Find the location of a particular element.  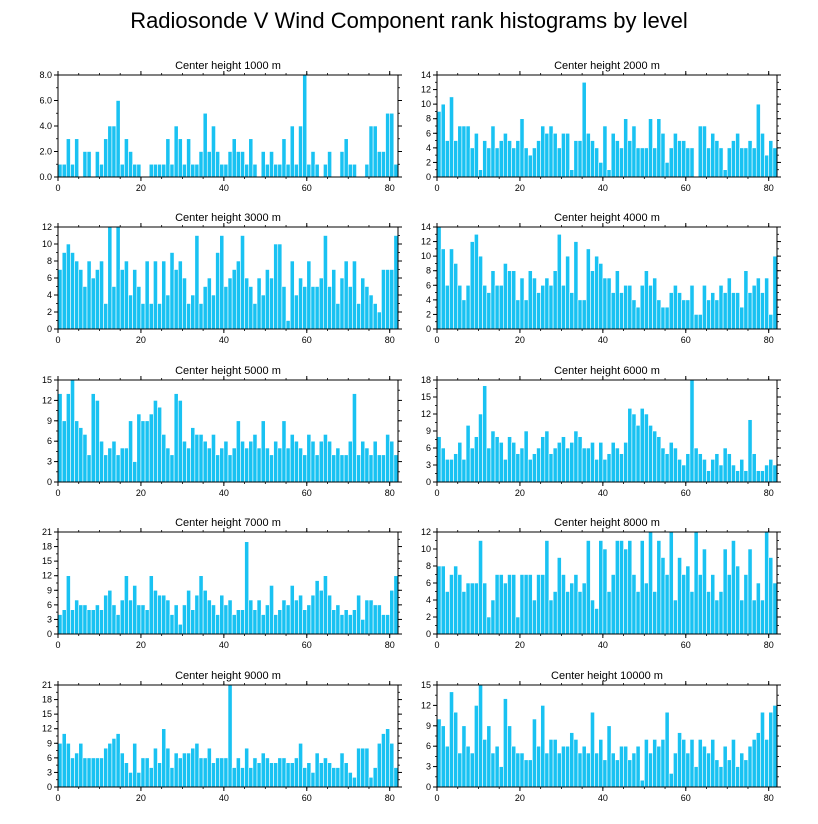

panel-2-ytick-label: 8 is located at coordinates (428, 119).